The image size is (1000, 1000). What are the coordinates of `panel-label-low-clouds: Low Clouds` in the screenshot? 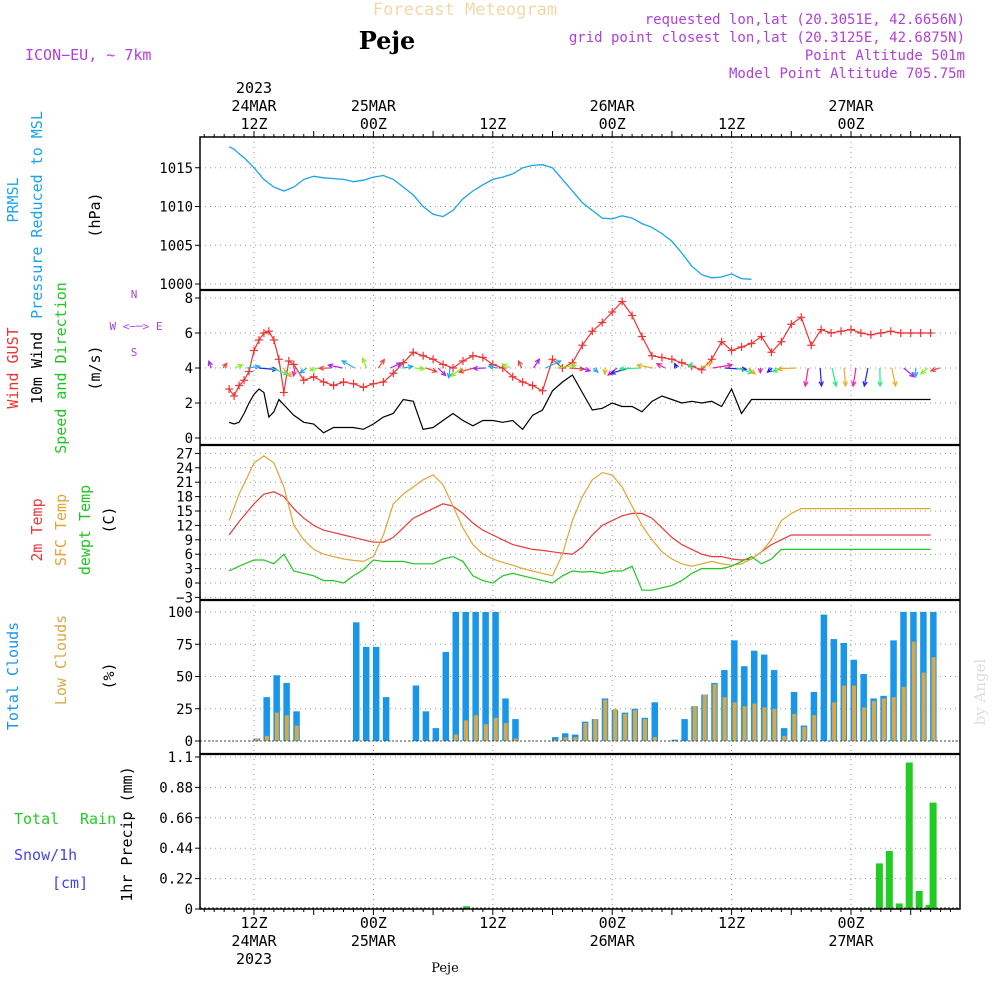 It's located at (61, 660).